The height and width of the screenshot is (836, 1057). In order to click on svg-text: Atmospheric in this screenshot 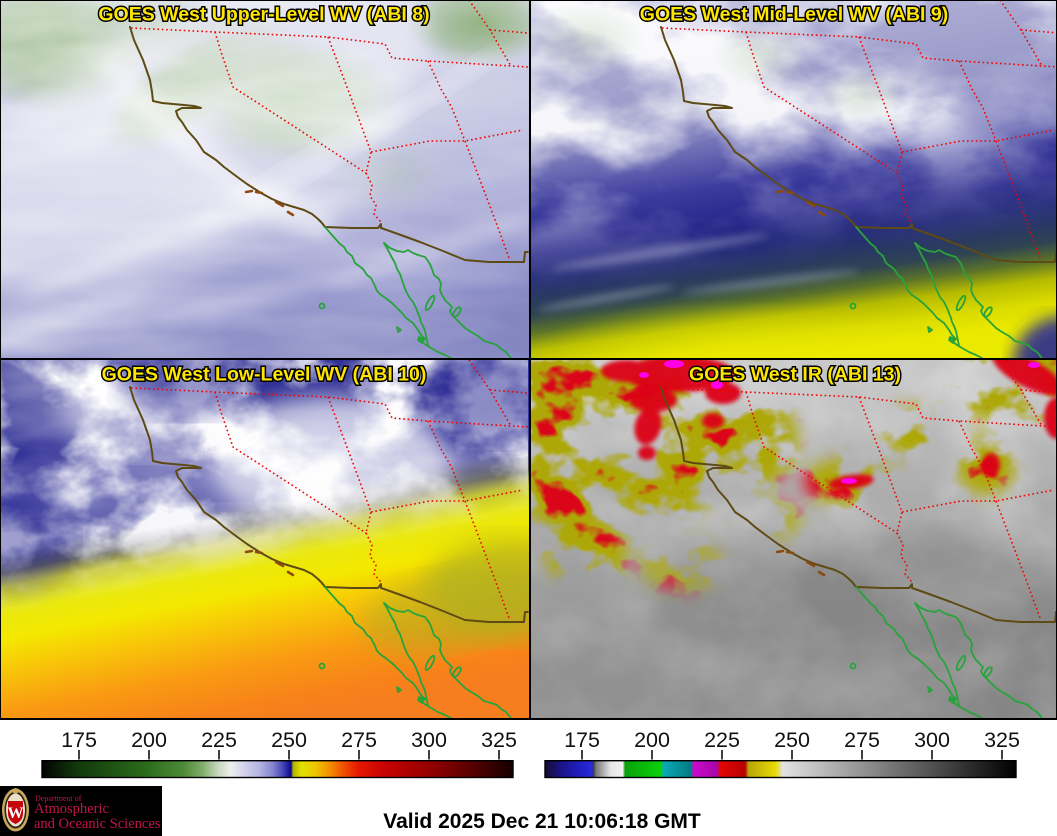, I will do `click(71, 809)`.